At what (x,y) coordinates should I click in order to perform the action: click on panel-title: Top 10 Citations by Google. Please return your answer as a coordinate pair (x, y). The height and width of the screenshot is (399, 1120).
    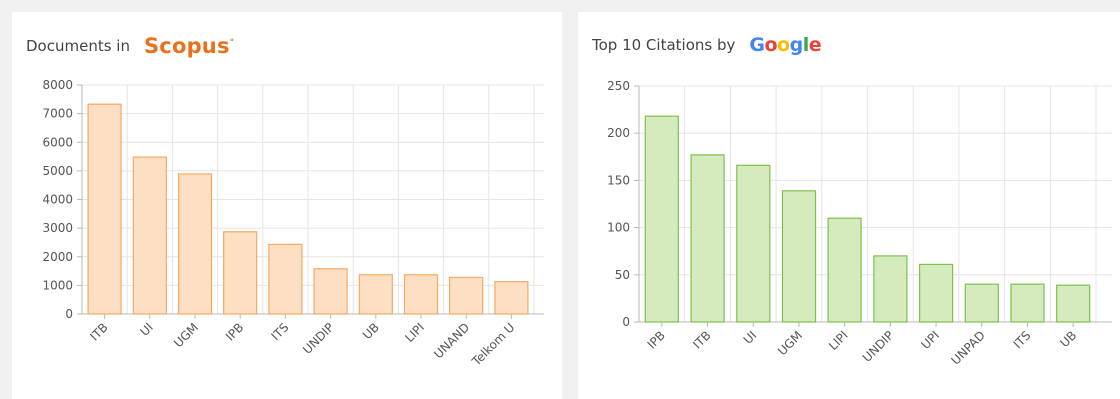
    Looking at the image, I should click on (707, 45).